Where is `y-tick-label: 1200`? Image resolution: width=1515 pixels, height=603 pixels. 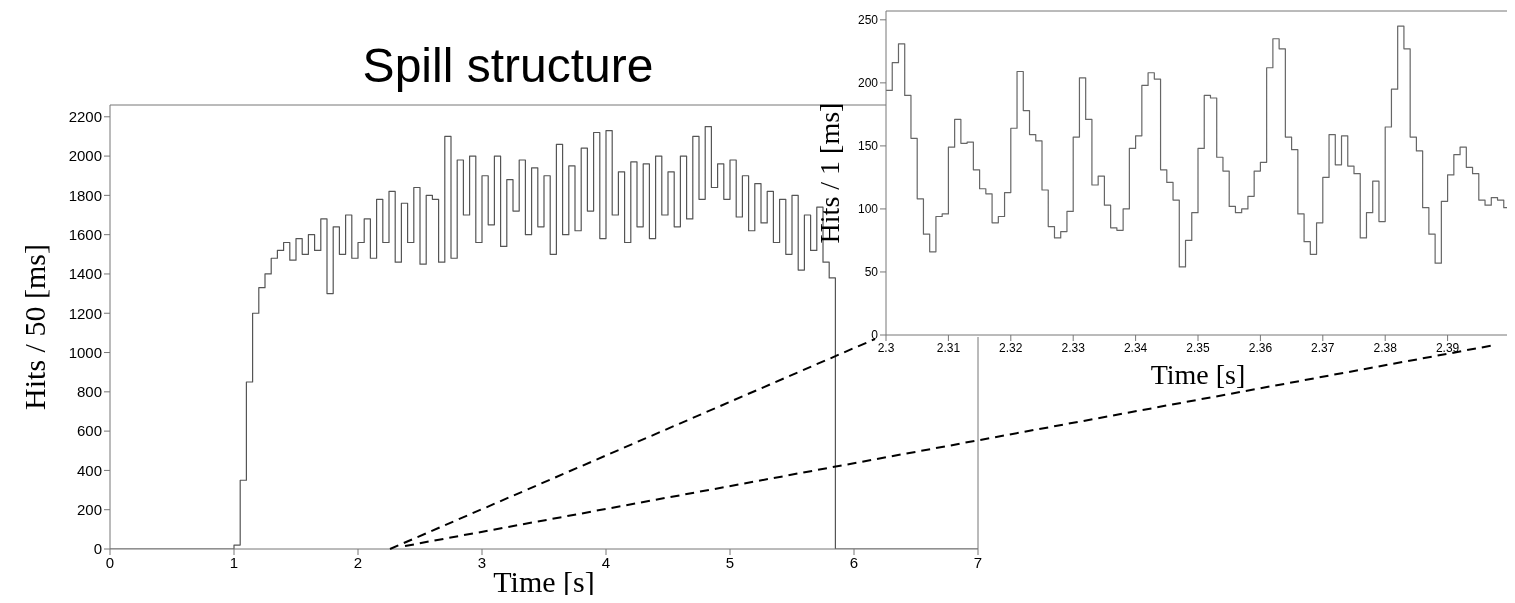
y-tick-label: 1200 is located at coordinates (85, 313).